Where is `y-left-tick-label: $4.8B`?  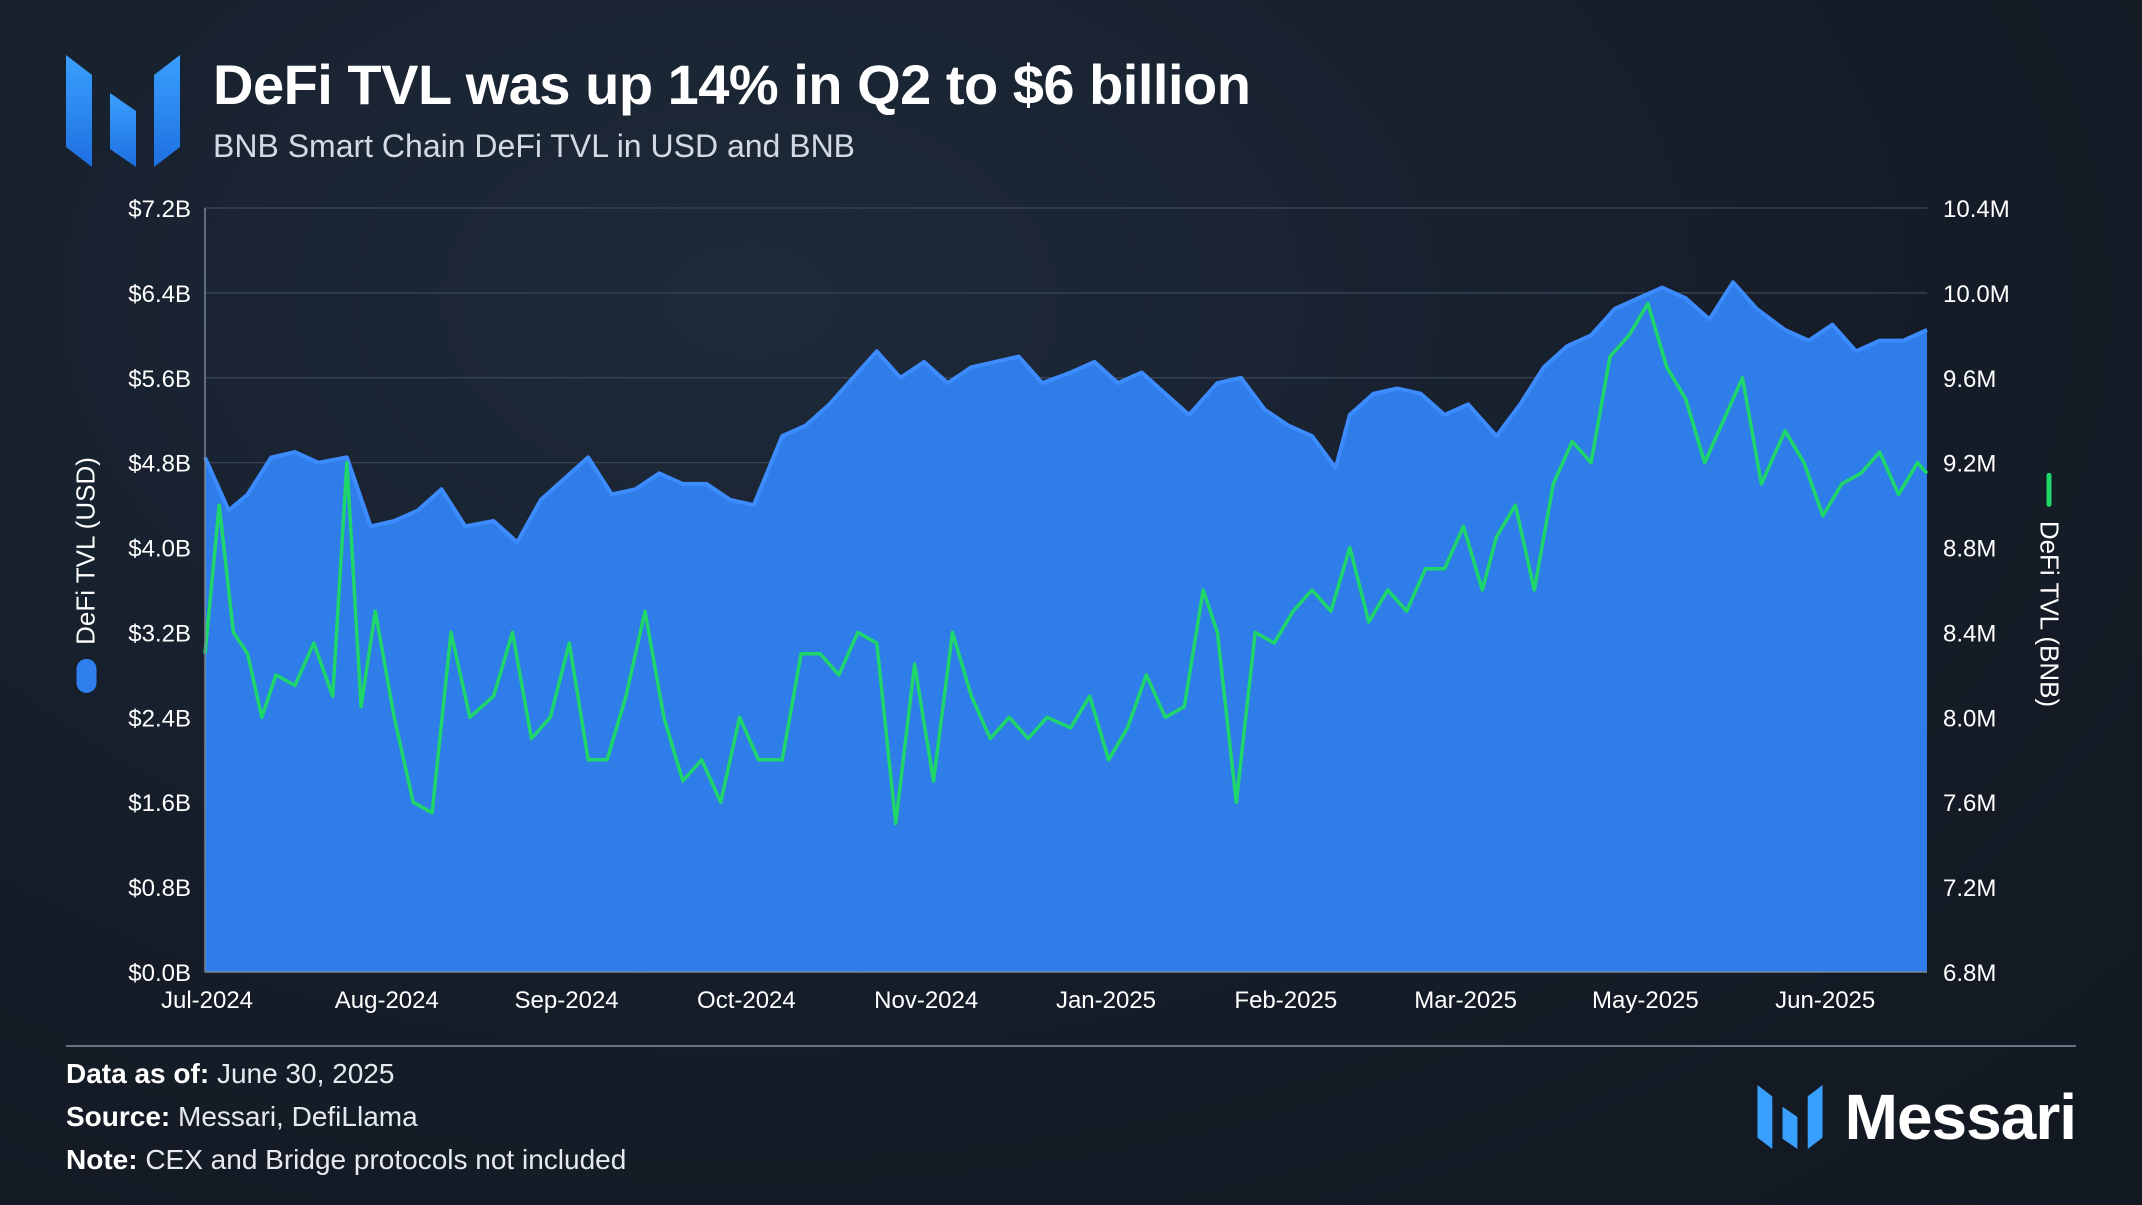 y-left-tick-label: $4.8B is located at coordinates (159, 464).